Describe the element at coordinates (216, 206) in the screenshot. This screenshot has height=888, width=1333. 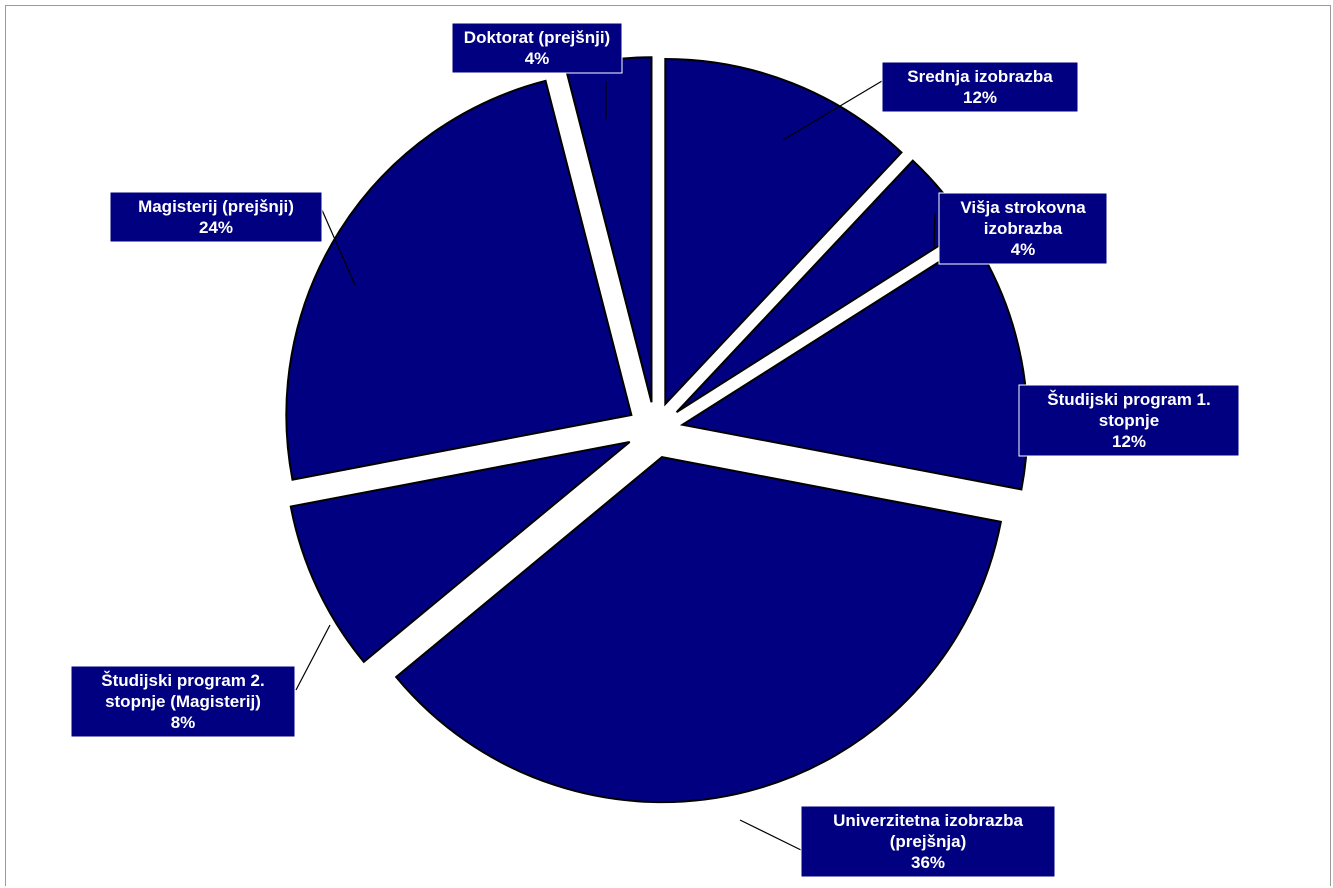
I see `slice-category-label: Magisterij (prejšnji)` at that location.